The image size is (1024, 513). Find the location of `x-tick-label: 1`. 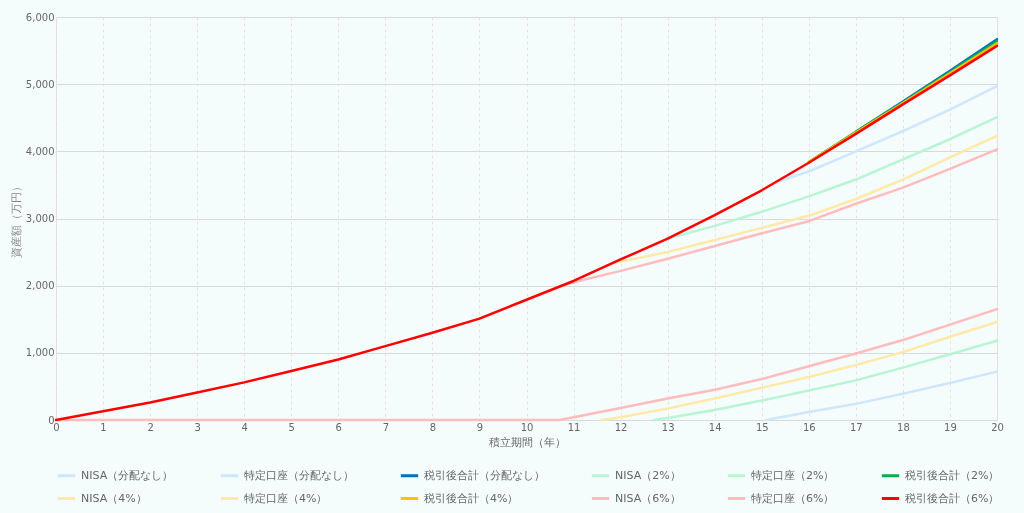

x-tick-label: 1 is located at coordinates (103, 427).